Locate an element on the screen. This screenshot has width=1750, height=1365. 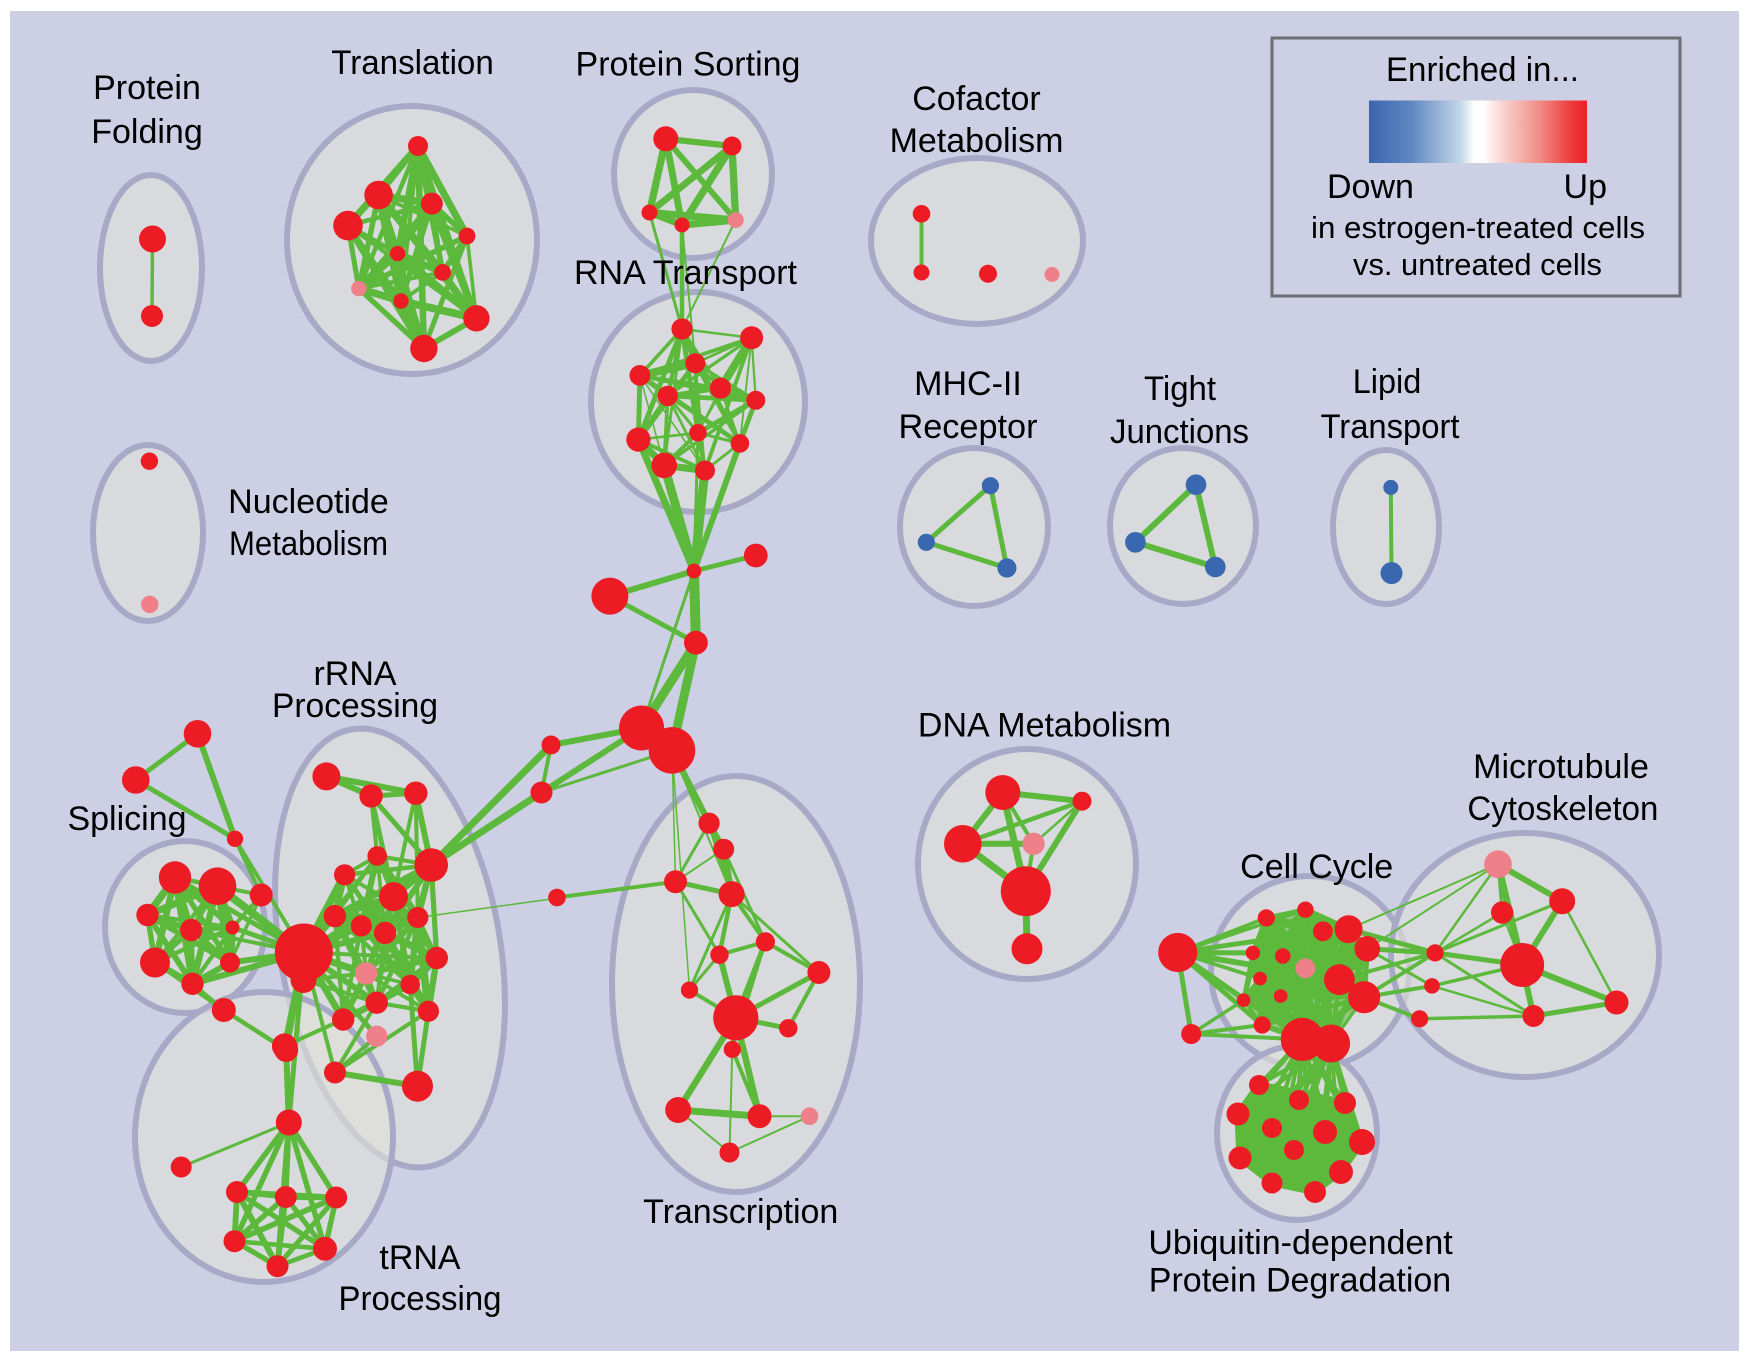
svg-text: Protein Degradation is located at coordinates (1300, 1281).